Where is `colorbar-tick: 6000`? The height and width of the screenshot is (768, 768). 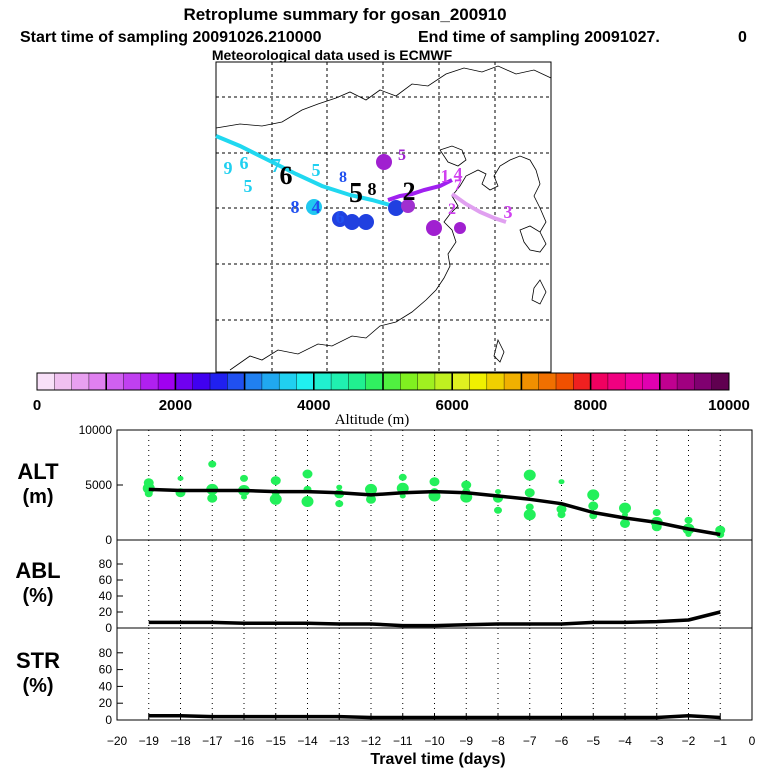
colorbar-tick: 6000 is located at coordinates (452, 405).